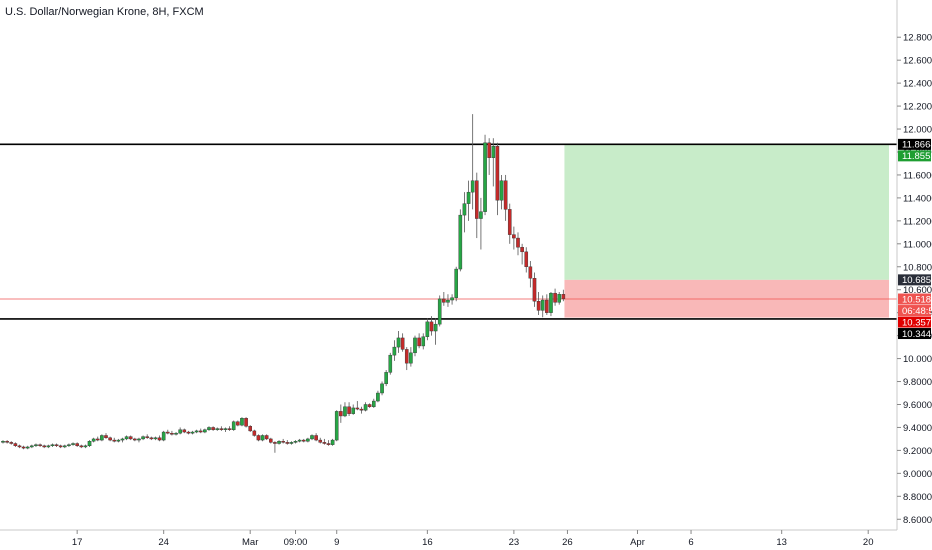  Describe the element at coordinates (726, 212) in the screenshot. I see `profit-zone` at that location.